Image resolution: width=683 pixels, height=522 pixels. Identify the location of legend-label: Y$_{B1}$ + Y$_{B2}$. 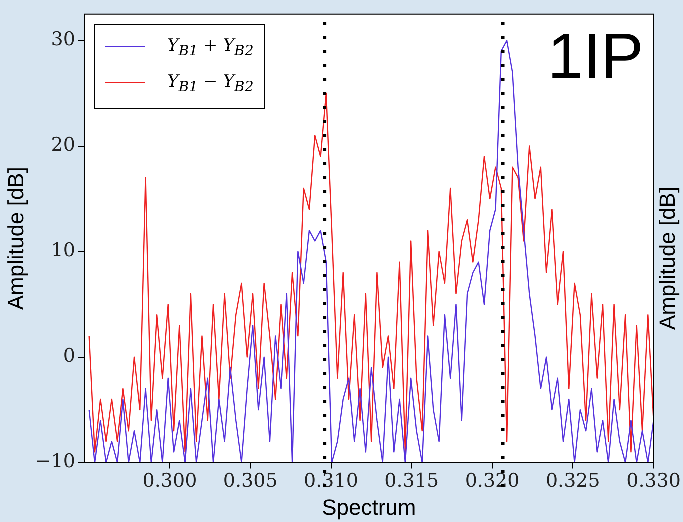
(210, 48).